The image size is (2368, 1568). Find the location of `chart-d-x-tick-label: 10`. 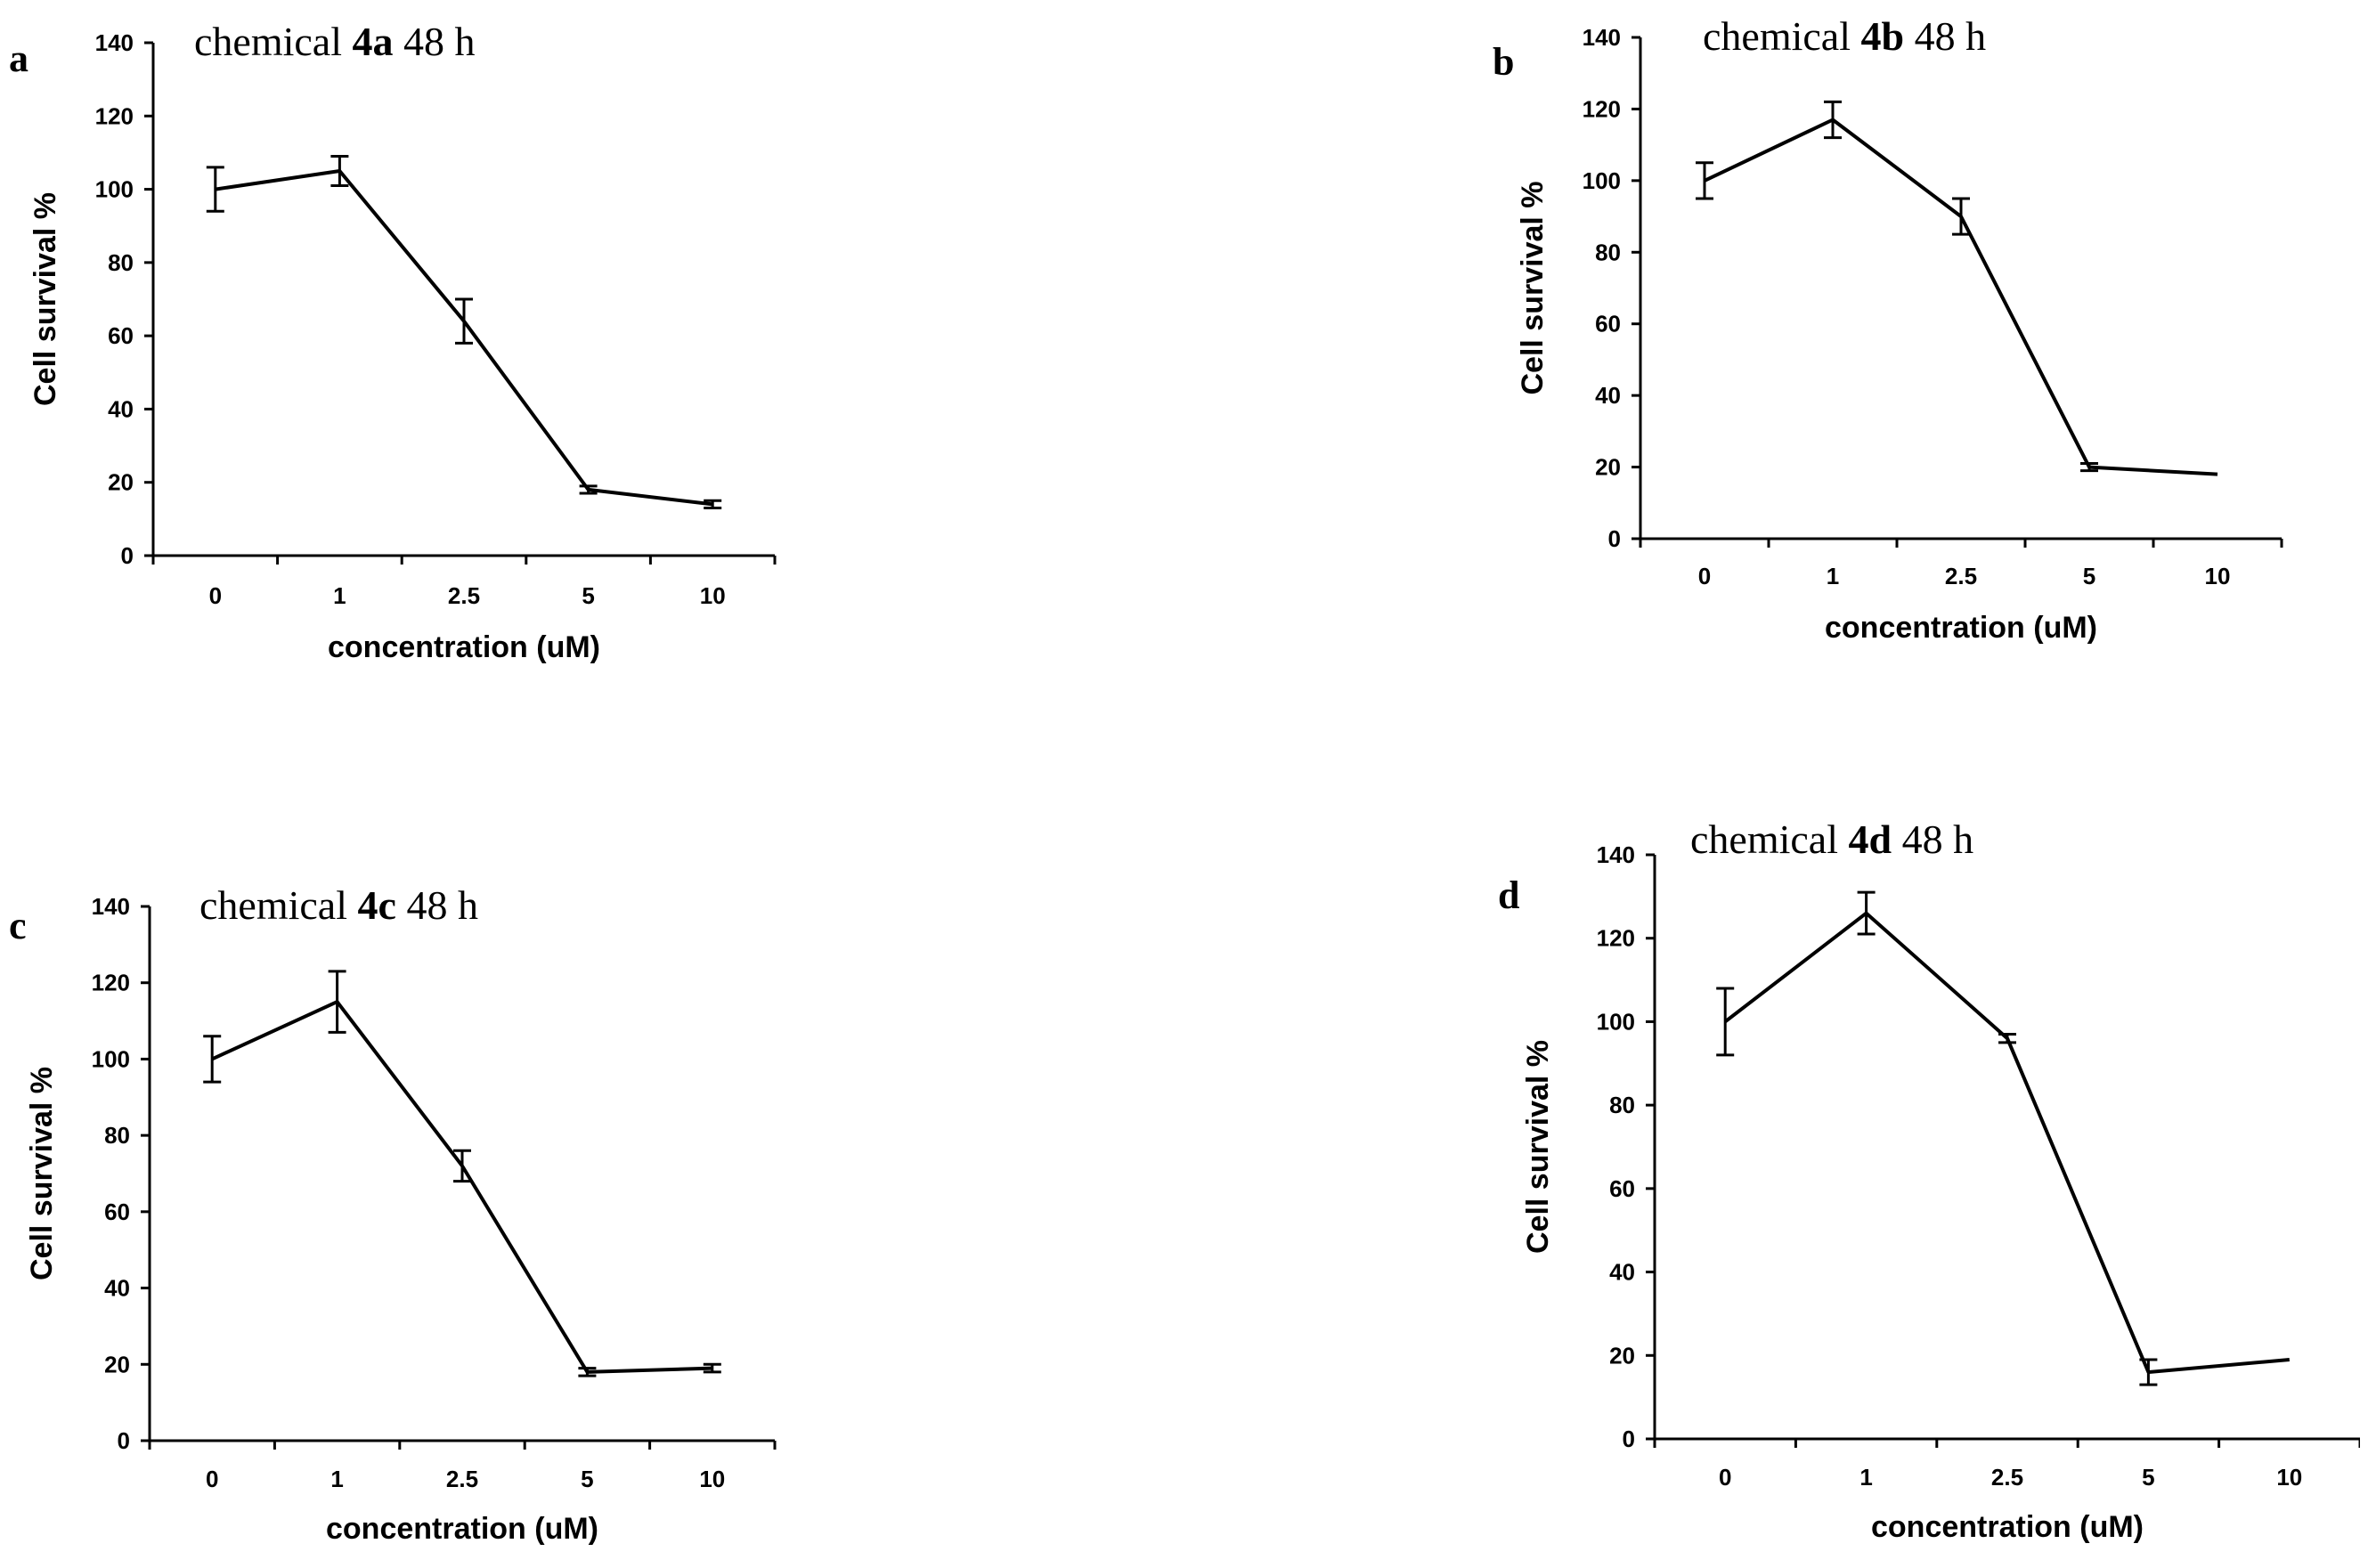

chart-d-x-tick-label: 10 is located at coordinates (2289, 1477).